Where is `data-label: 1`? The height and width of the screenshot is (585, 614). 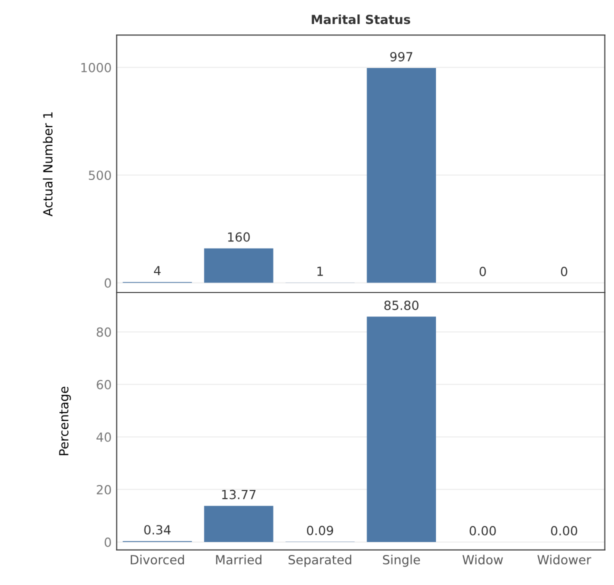
data-label: 1 is located at coordinates (320, 271).